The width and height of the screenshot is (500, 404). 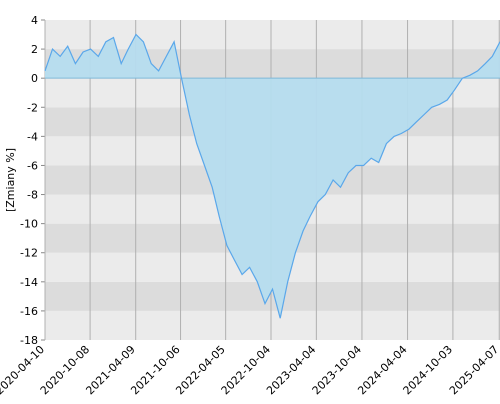 What do you see at coordinates (34, 78) in the screenshot?
I see `y-tick-label: 0` at bounding box center [34, 78].